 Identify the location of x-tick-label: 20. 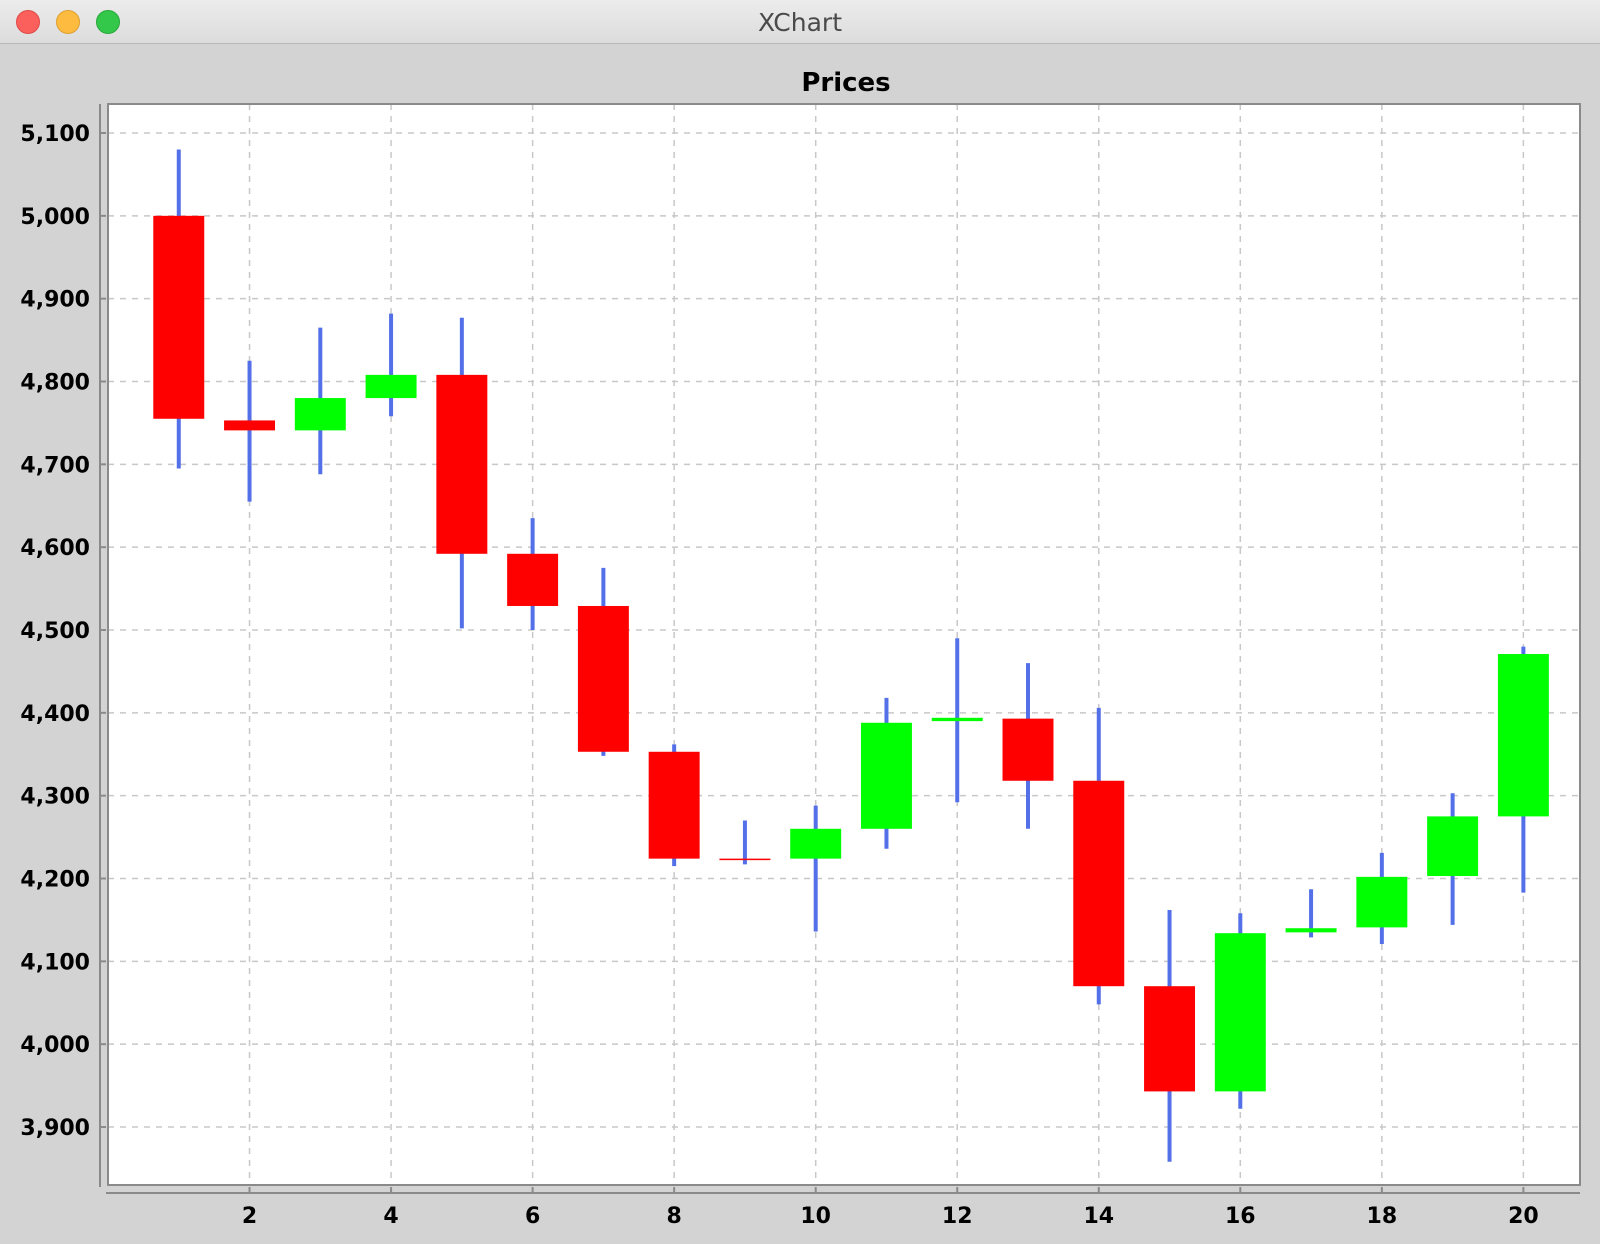
(1523, 1216).